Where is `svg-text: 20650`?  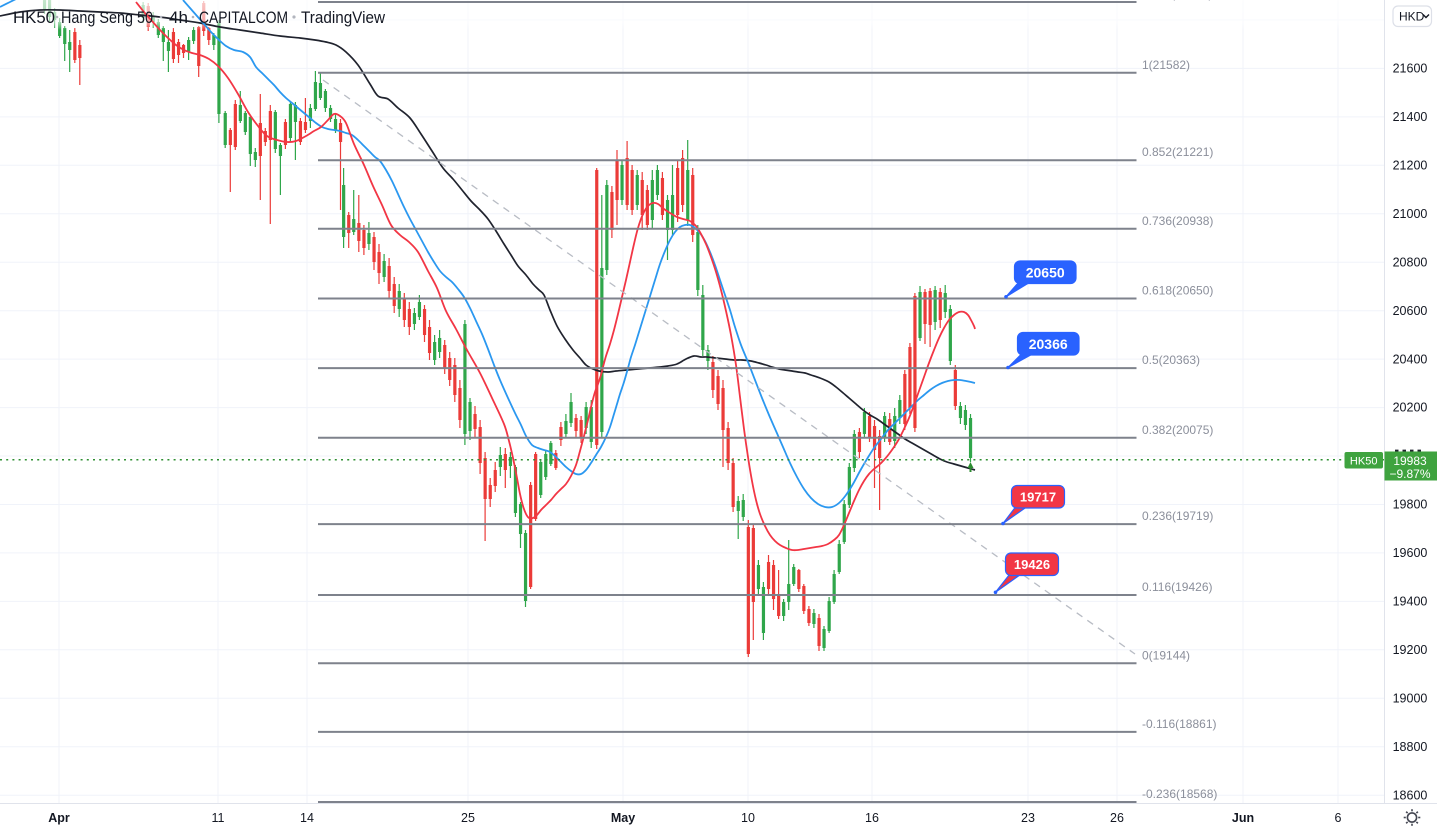
svg-text: 20650 is located at coordinates (1045, 272).